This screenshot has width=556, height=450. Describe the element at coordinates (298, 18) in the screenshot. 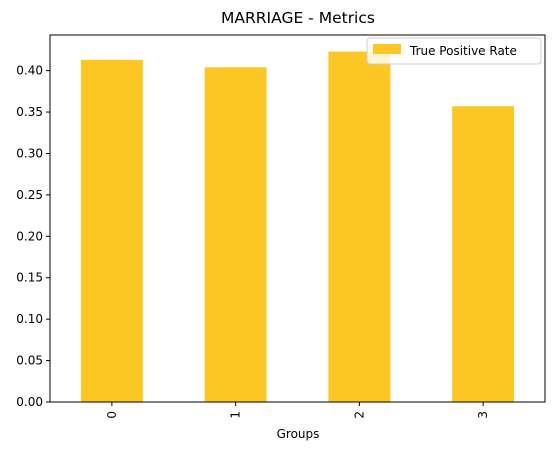

I see `chart-title: MARRIAGE - Metrics` at that location.